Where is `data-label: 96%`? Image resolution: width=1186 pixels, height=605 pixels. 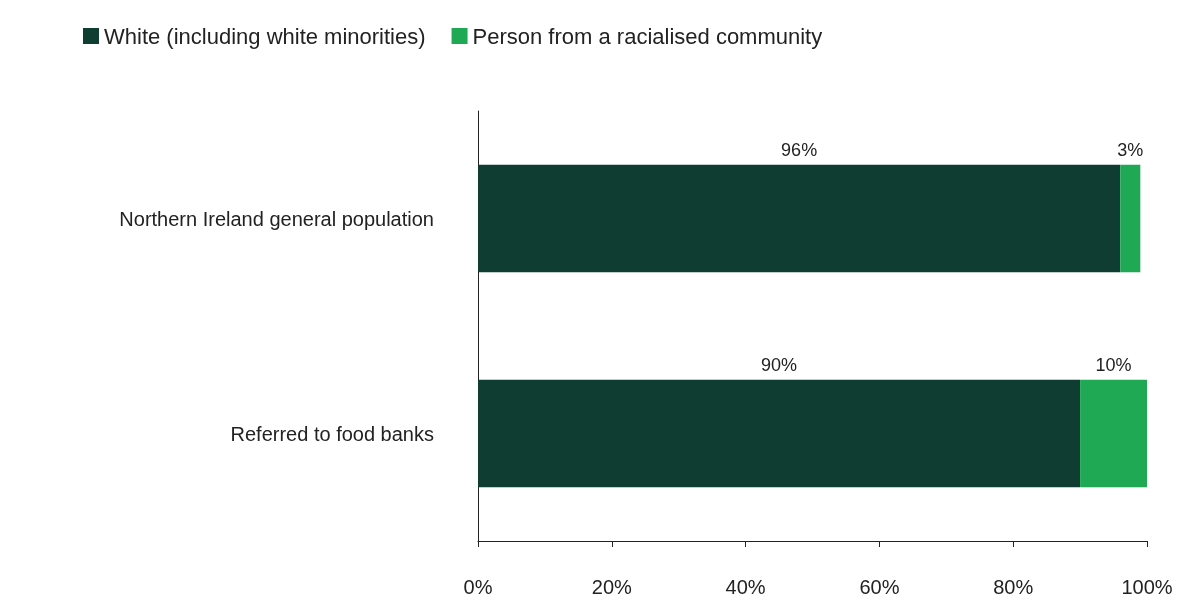 data-label: 96% is located at coordinates (799, 149).